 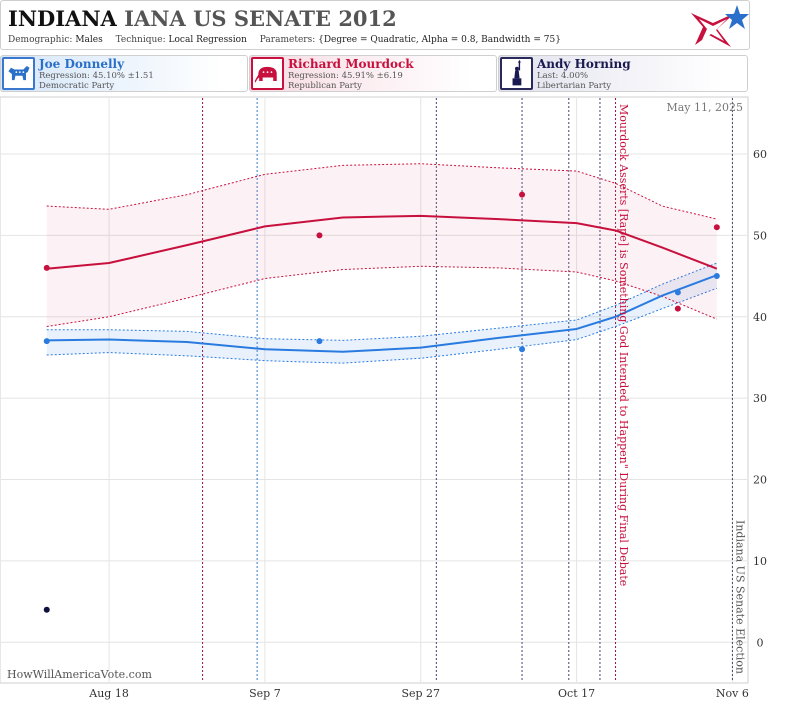 What do you see at coordinates (260, 18) in the screenshot?
I see `title-race: IANA US SENATE 2012` at bounding box center [260, 18].